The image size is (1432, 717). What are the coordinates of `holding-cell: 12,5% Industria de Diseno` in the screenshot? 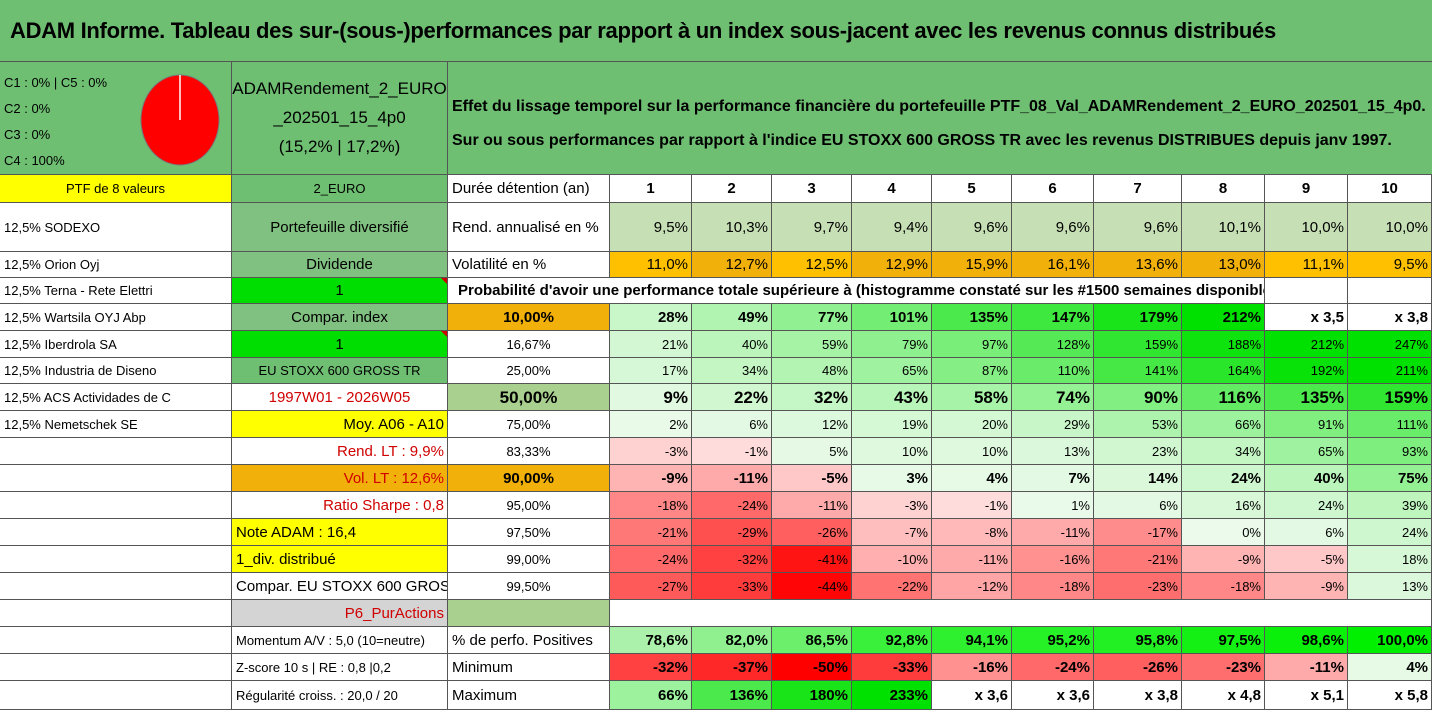 It's located at (116, 371).